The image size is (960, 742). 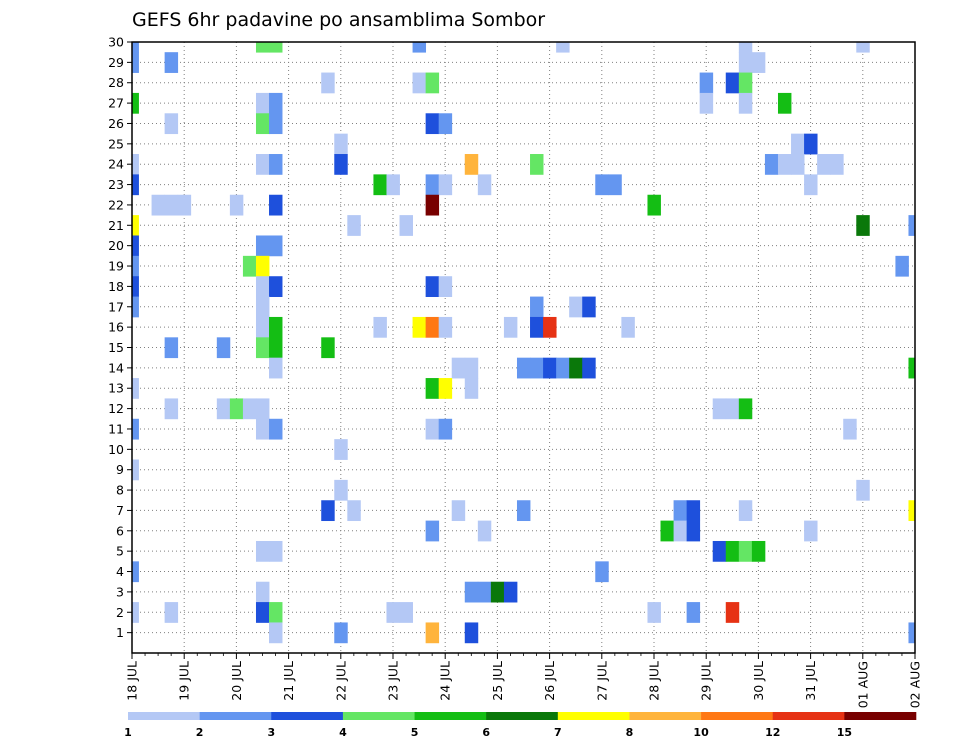 What do you see at coordinates (116, 347) in the screenshot?
I see `y-tick-label: 15` at bounding box center [116, 347].